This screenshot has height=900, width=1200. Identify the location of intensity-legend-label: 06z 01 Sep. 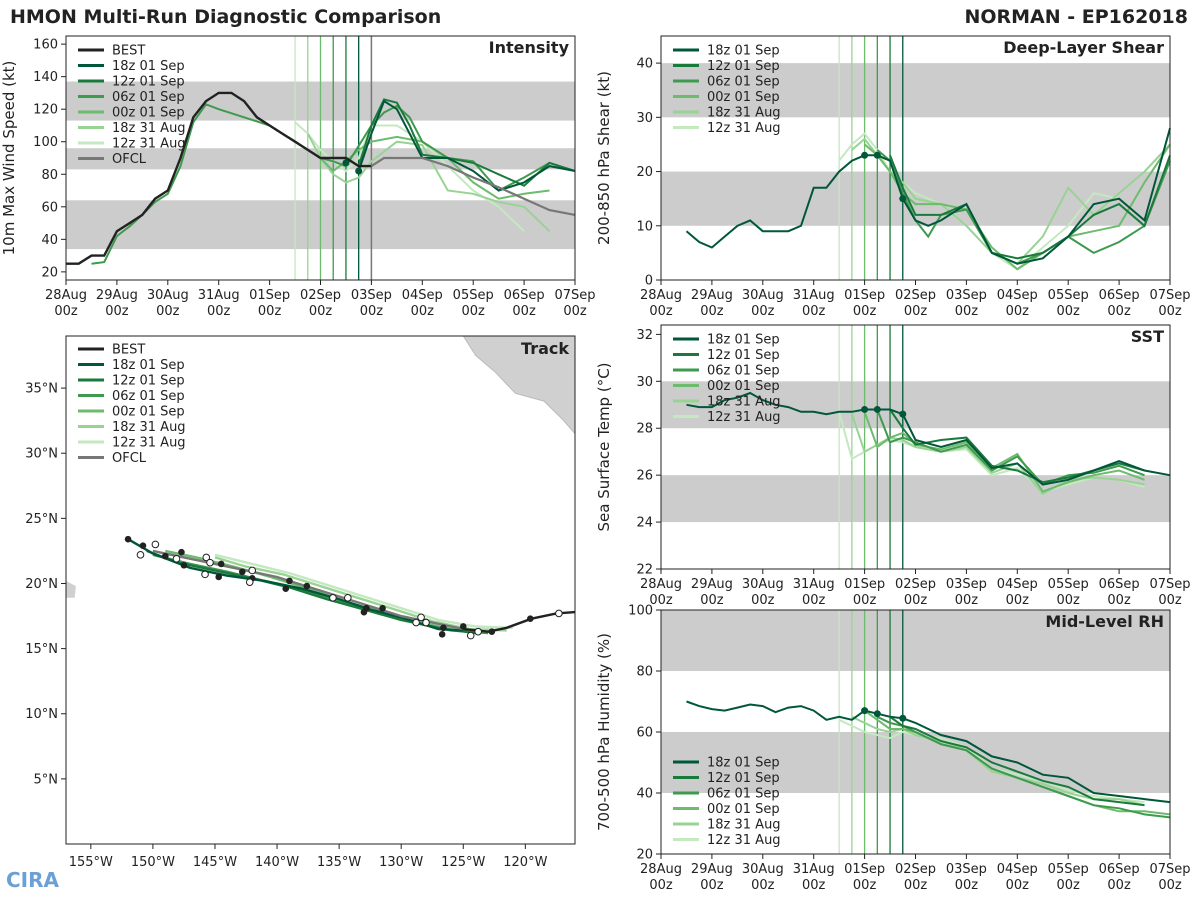
(148, 97).